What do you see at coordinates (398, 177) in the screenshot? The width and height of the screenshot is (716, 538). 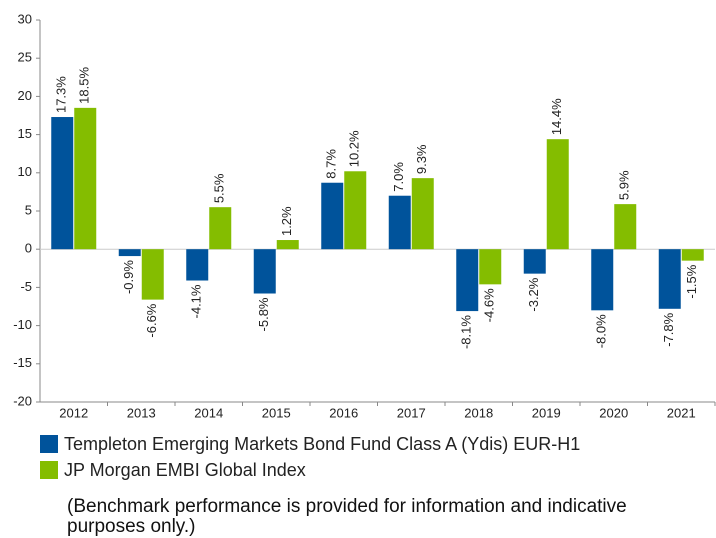 I see `data-label: 7.0%` at bounding box center [398, 177].